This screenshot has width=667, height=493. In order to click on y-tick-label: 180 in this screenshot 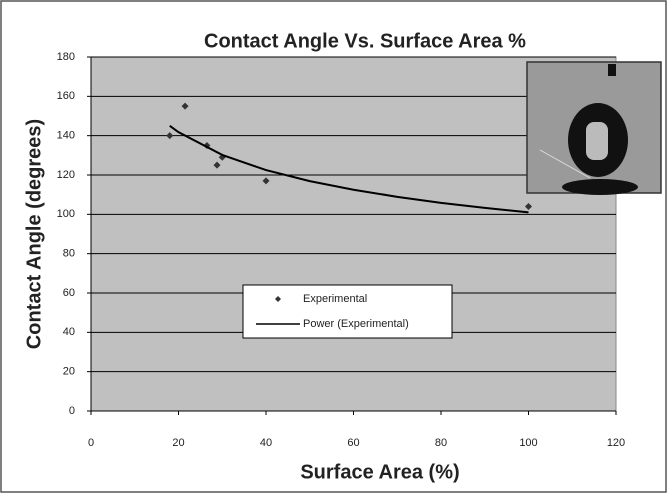, I will do `click(66, 57)`.